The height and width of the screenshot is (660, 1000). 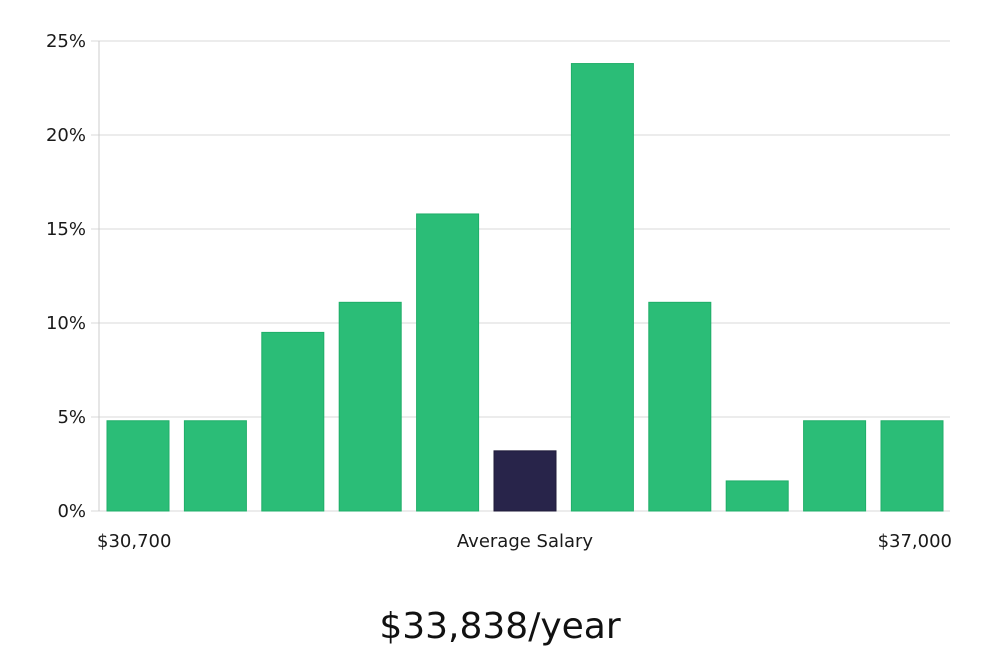 What do you see at coordinates (71, 511) in the screenshot?
I see `y-tick-label: 0%` at bounding box center [71, 511].